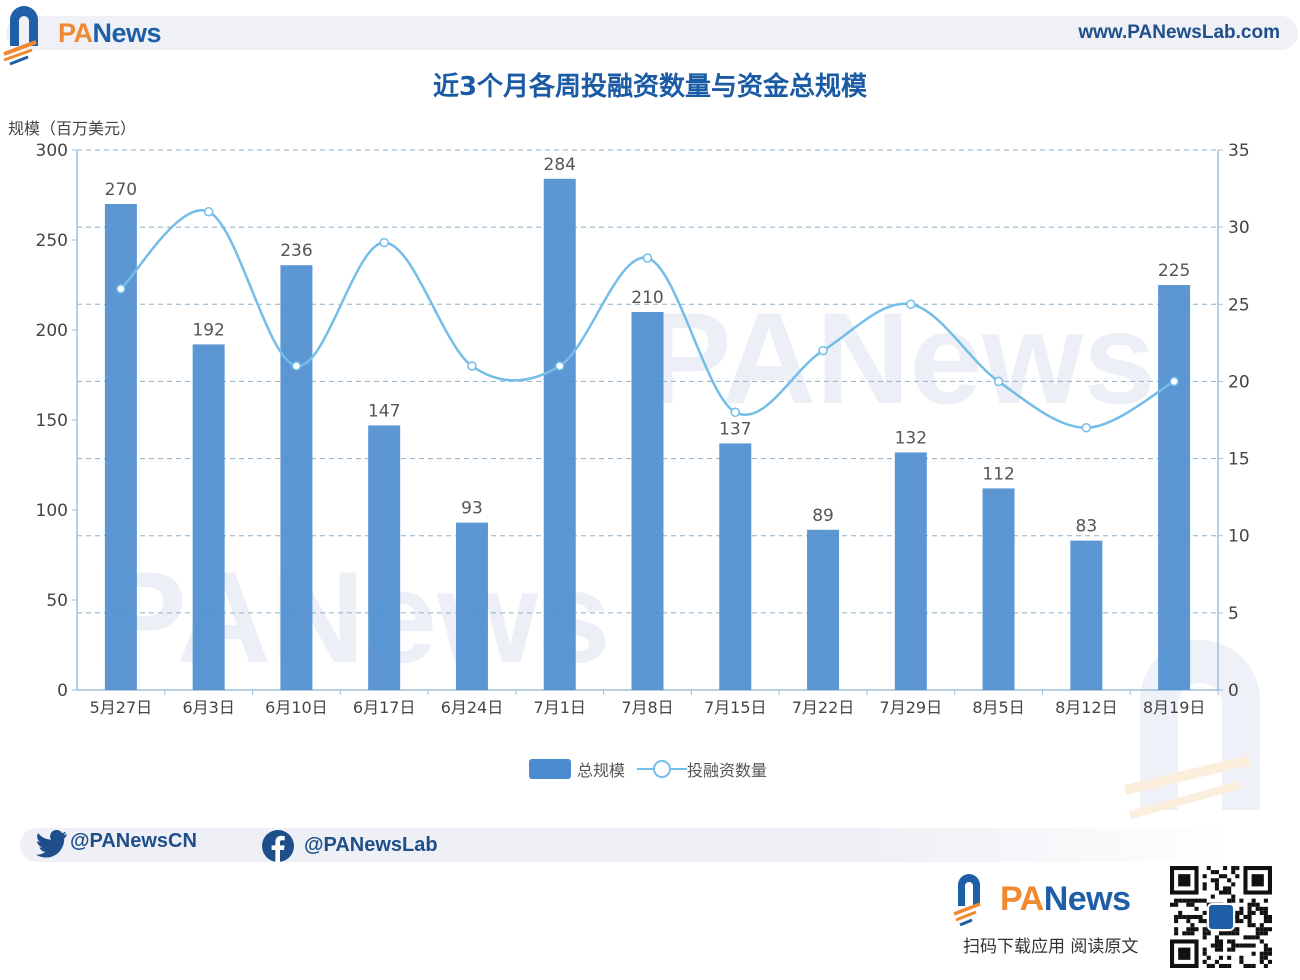 Image resolution: width=1300 pixels, height=980 pixels. What do you see at coordinates (296, 251) in the screenshot?
I see `bar-value-label: 236` at bounding box center [296, 251].